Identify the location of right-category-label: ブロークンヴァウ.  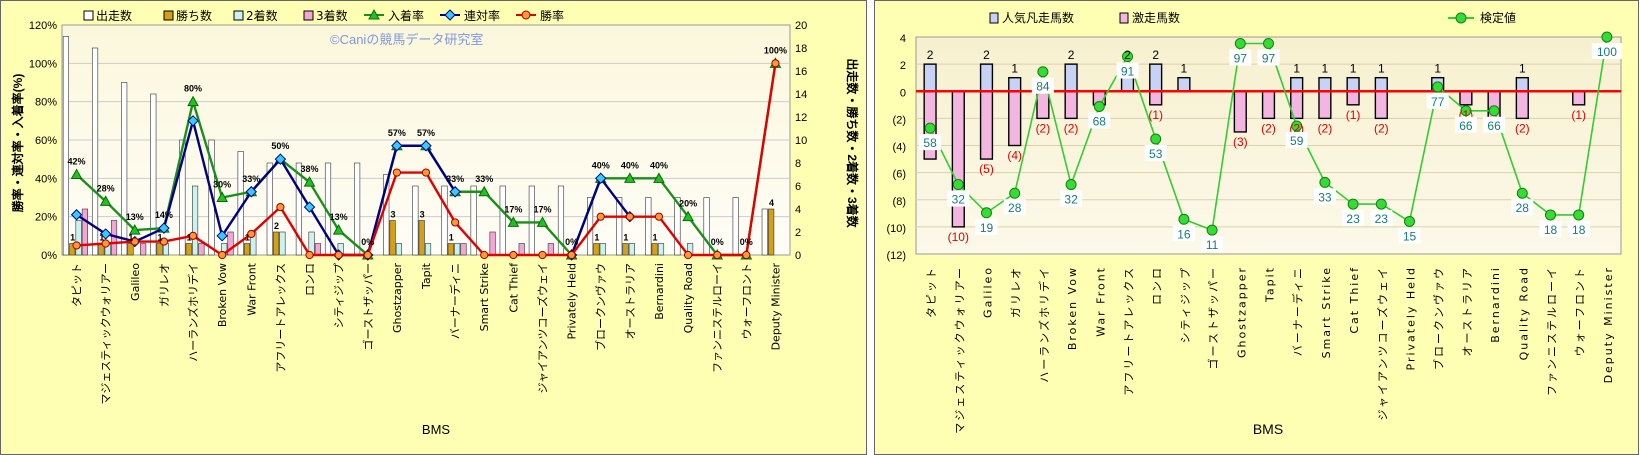
(1439, 318).